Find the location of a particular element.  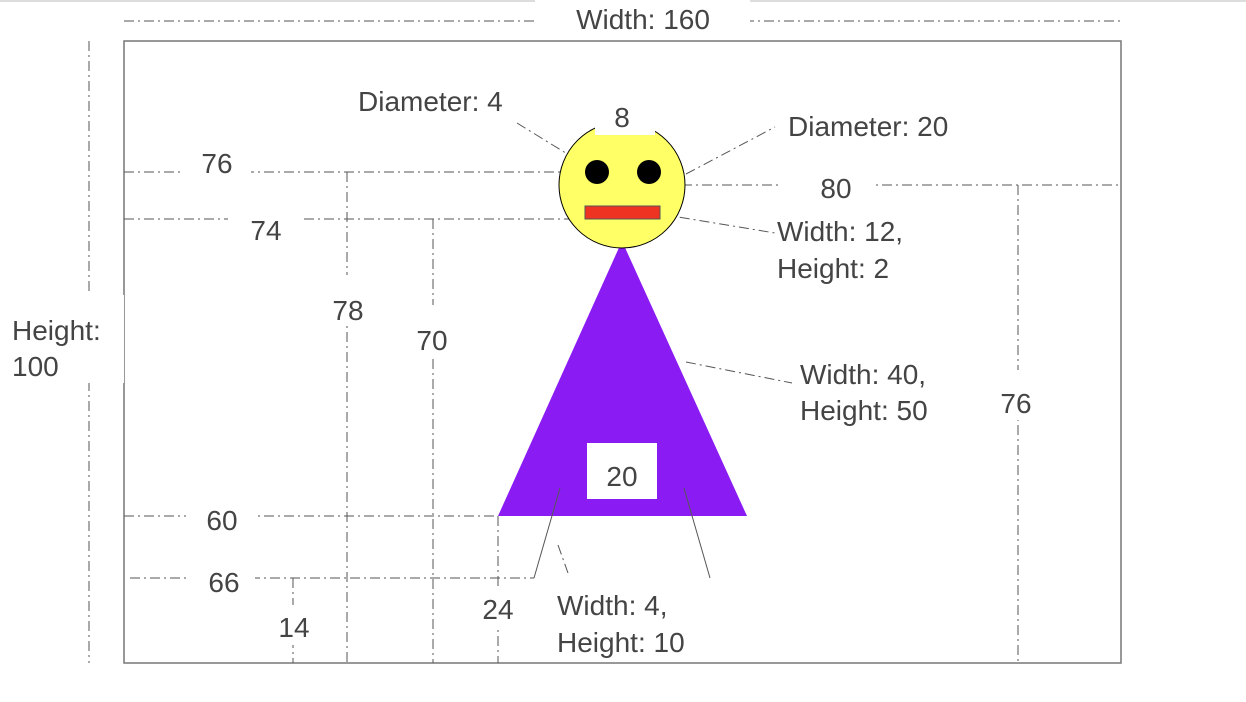

label-legs-bottom-y: 66 is located at coordinates (223, 582).